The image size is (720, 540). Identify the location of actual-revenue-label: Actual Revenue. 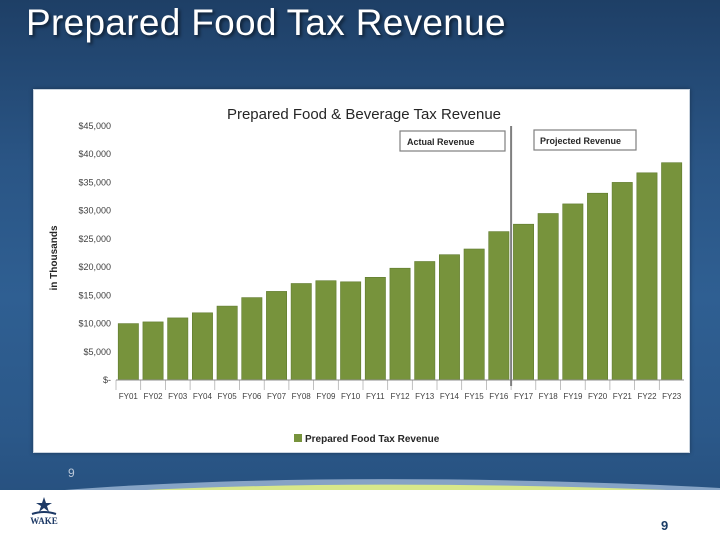
(441, 142).